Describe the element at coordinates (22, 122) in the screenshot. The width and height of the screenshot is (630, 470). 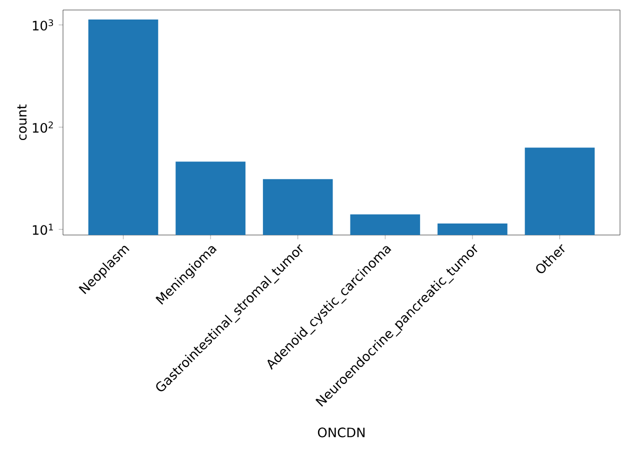
I see `y-axis-title: count` at that location.